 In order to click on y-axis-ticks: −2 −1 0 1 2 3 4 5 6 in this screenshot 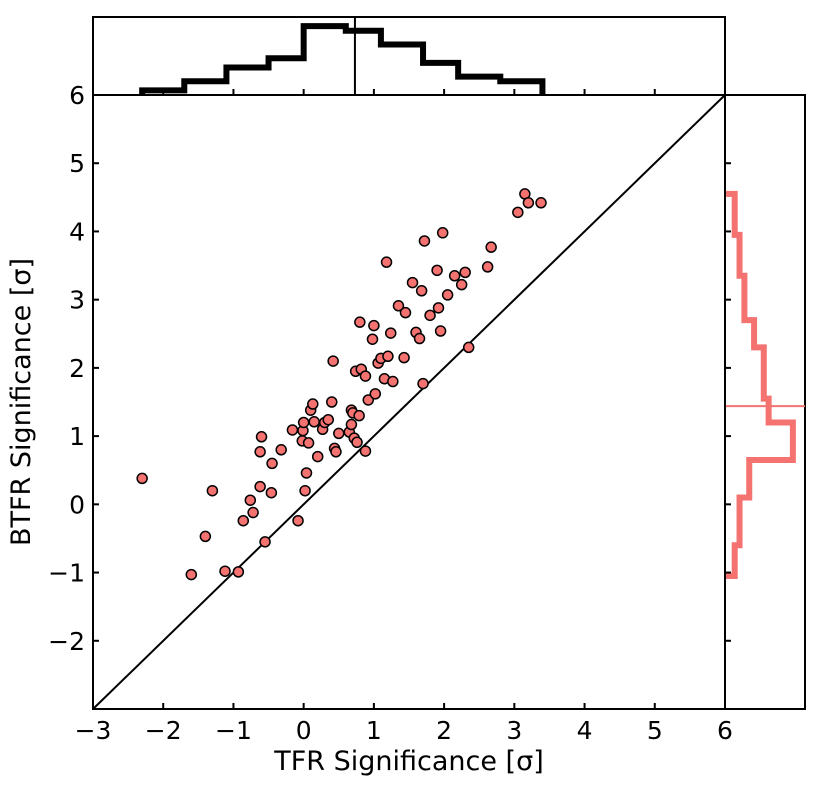, I will do `click(73, 368)`.